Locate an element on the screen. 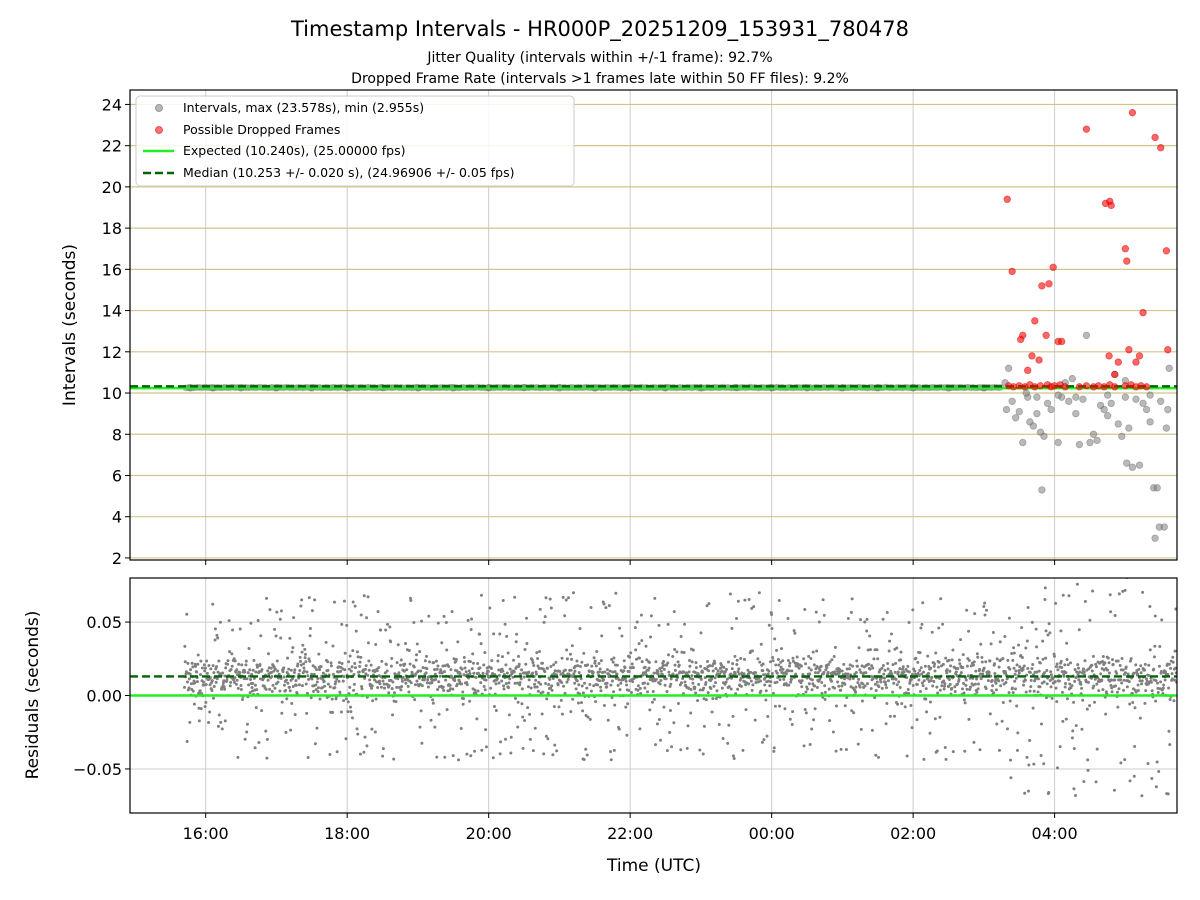 The height and width of the screenshot is (900, 1200). interval-point is located at coordinates (1150, 422).